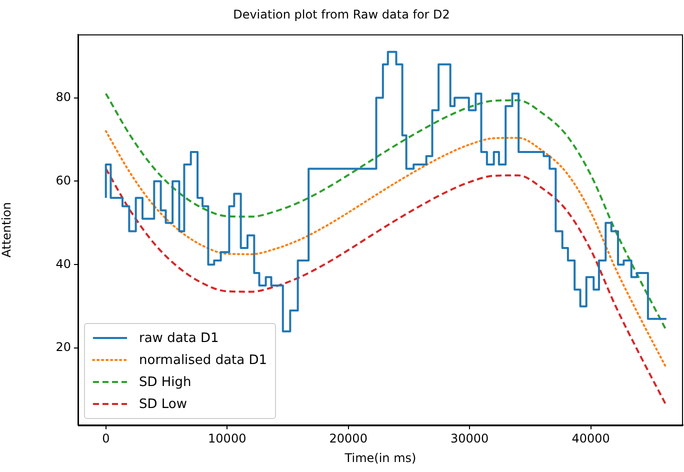 The image size is (684, 472). I want to click on y-tick-label: 20, so click(63, 347).